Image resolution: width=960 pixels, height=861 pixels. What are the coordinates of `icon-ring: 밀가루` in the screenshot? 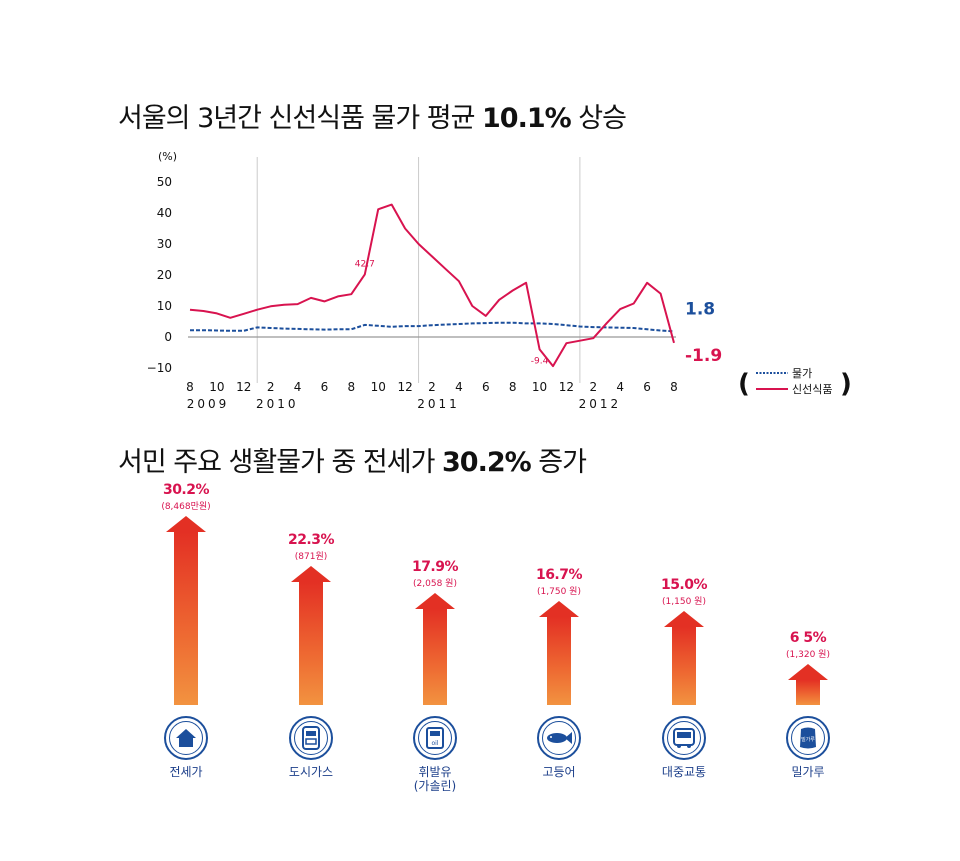 It's located at (808, 738).